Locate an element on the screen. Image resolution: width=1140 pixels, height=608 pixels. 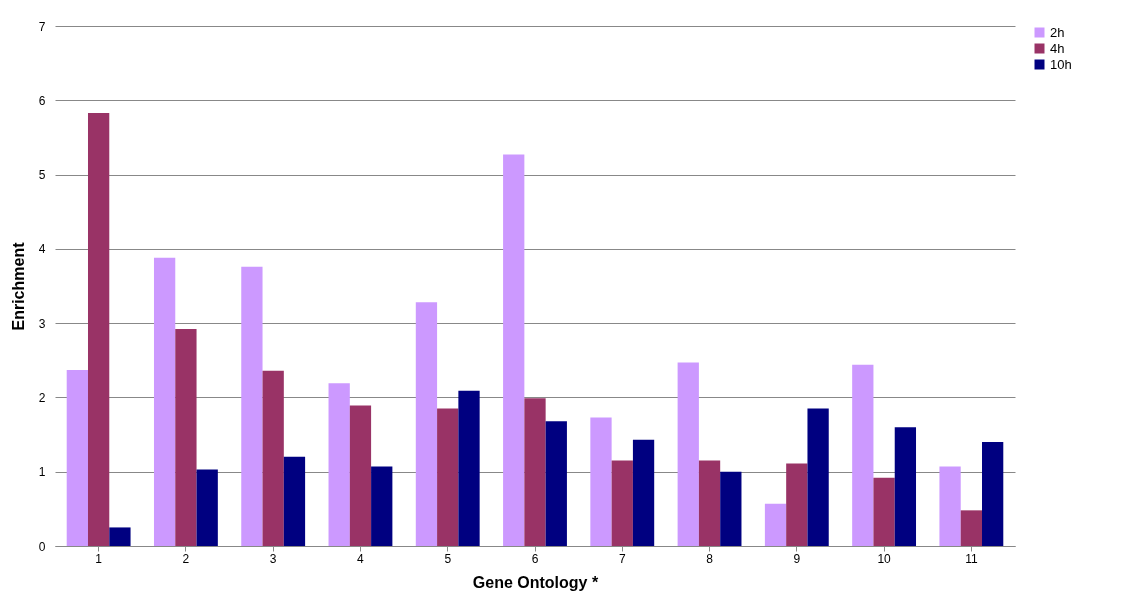
legend-label: 4h is located at coordinates (1057, 48).